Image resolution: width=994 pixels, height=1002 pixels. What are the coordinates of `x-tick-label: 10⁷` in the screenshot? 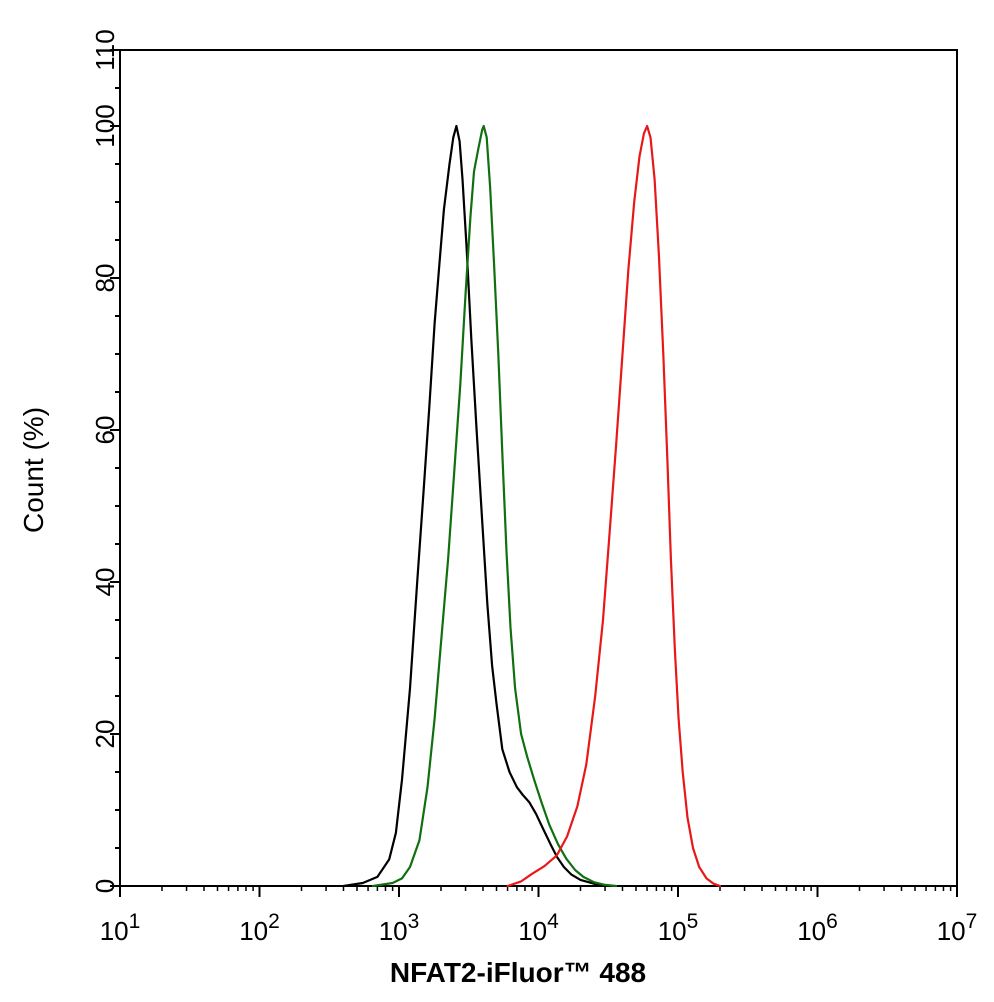 It's located at (957, 928).